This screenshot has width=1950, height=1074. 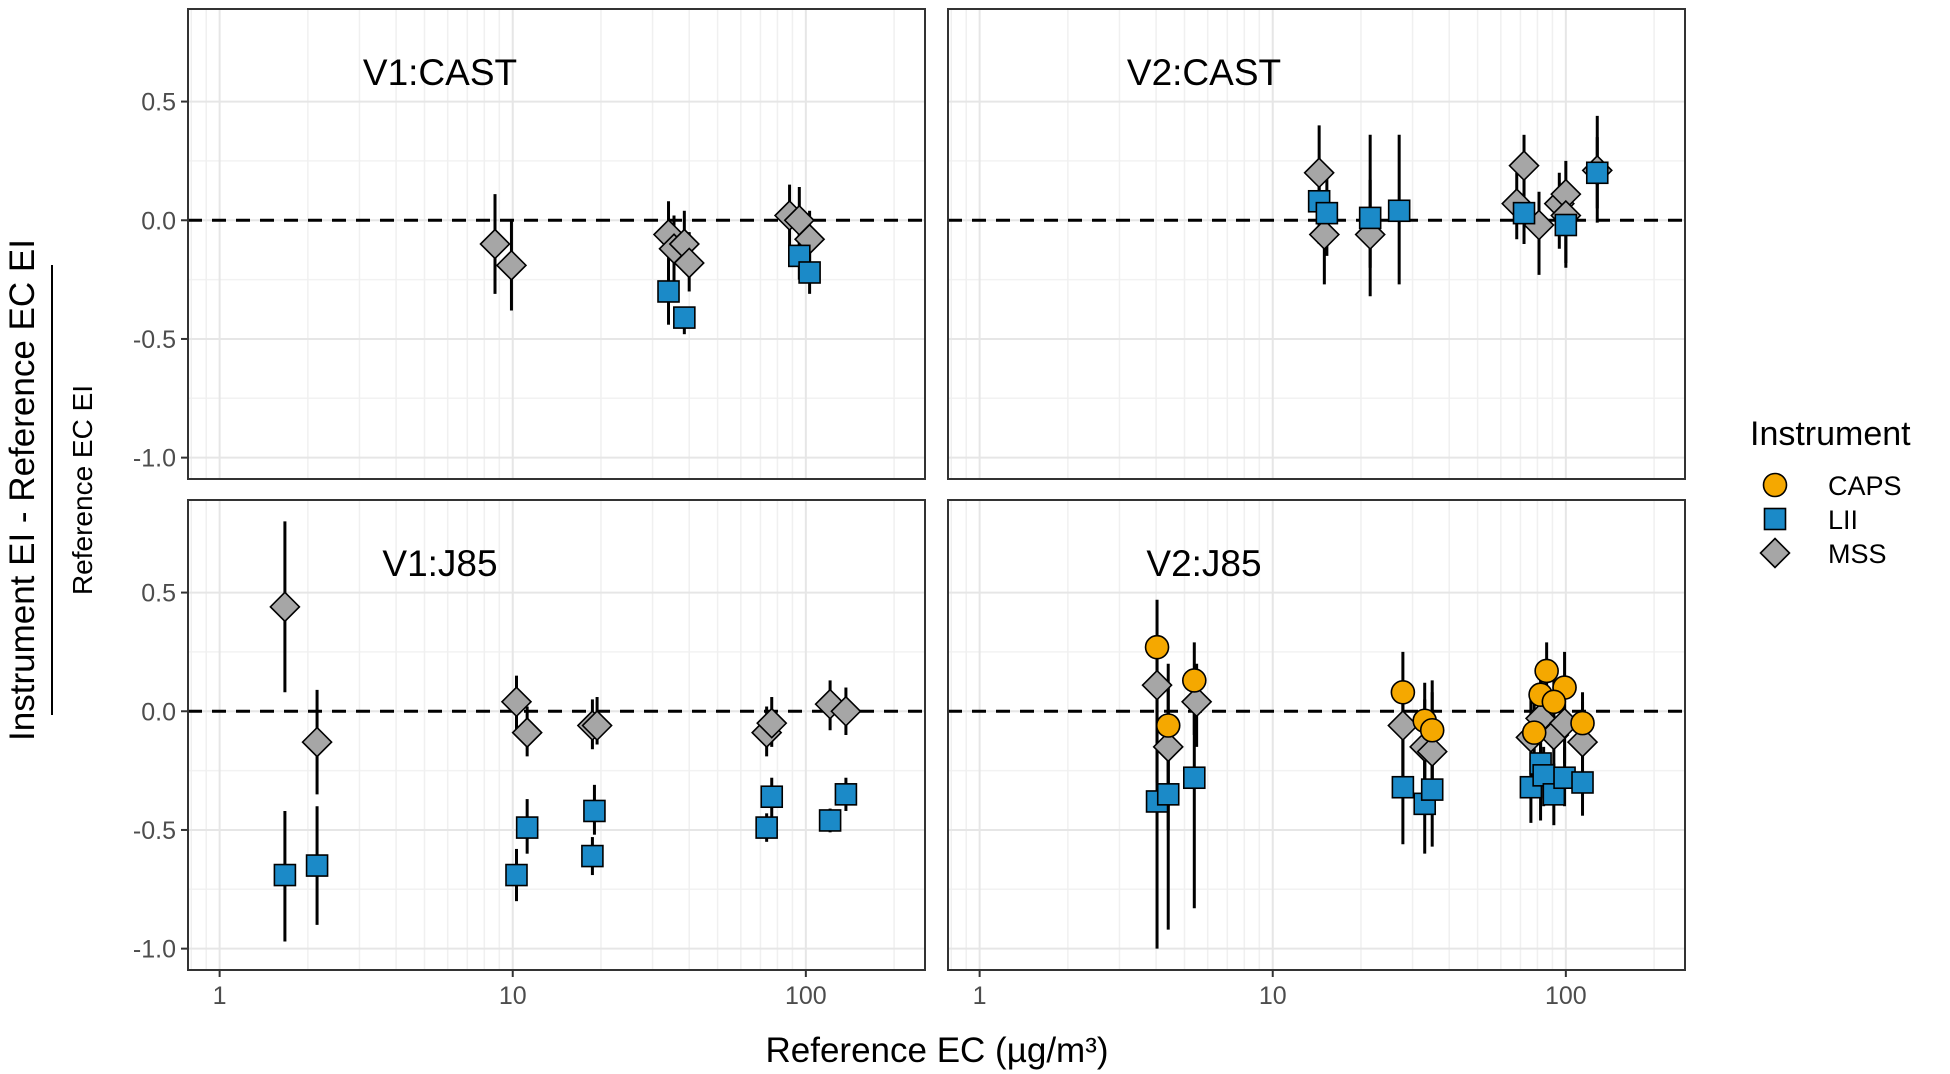 I want to click on x-axis-title: Reference EC (µg/m³), so click(x=936, y=1050).